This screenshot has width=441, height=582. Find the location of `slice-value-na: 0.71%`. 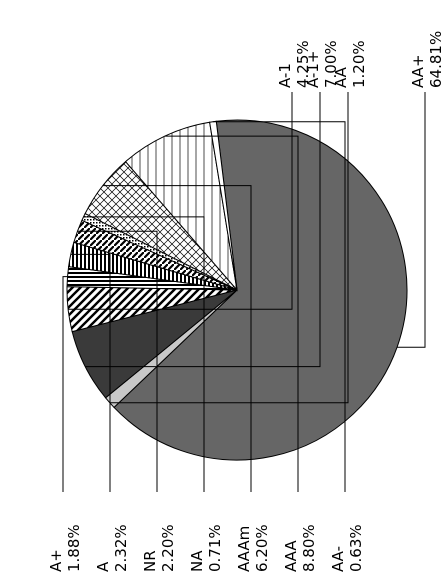

slice-value-na: 0.71% is located at coordinates (215, 548).